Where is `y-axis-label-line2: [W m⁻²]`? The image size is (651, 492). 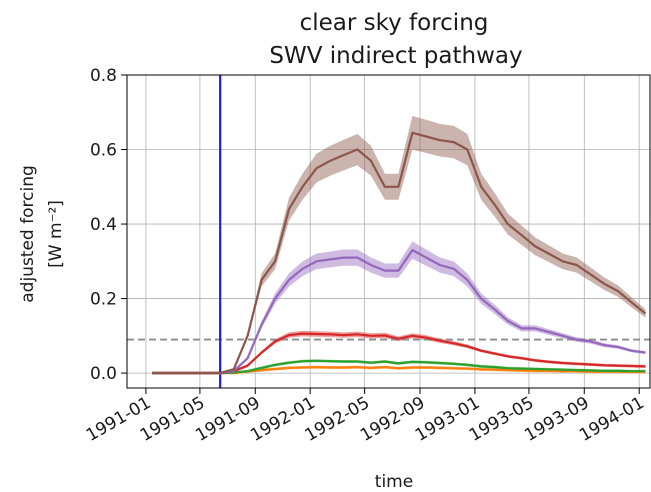
y-axis-label-line2: [W m⁻²] is located at coordinates (56, 234).